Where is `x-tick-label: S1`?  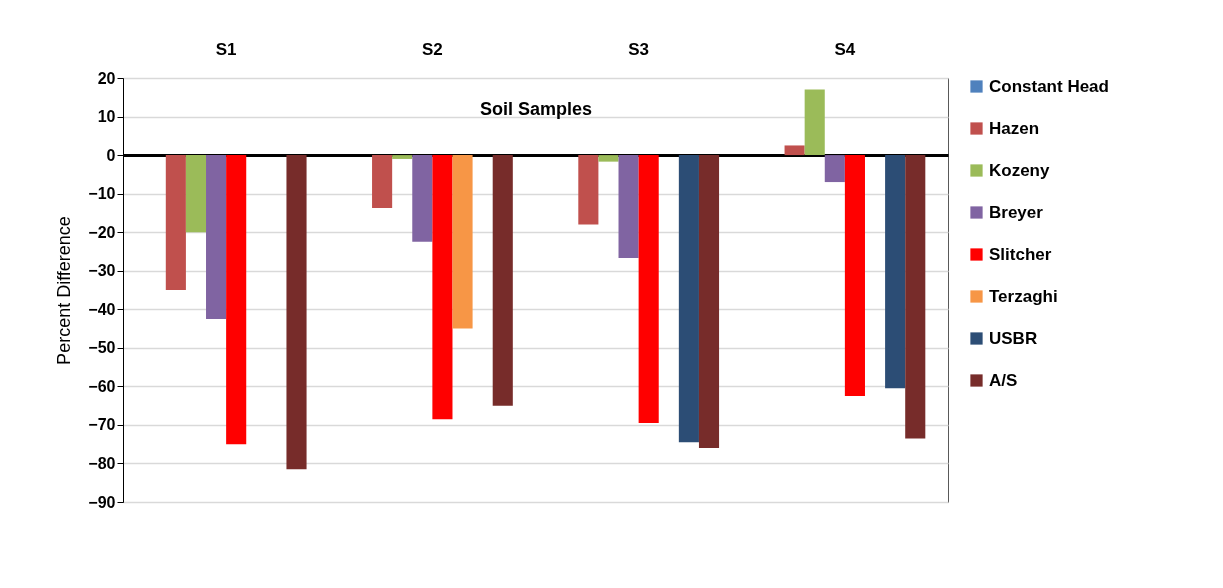 x-tick-label: S1 is located at coordinates (226, 49).